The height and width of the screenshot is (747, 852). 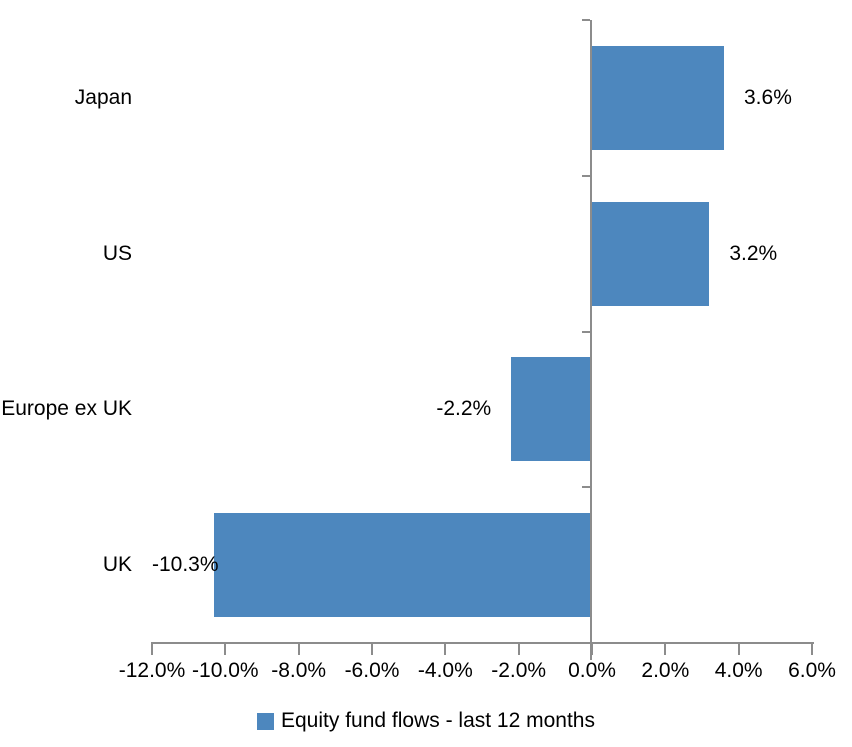 I want to click on bar-us, so click(x=651, y=253).